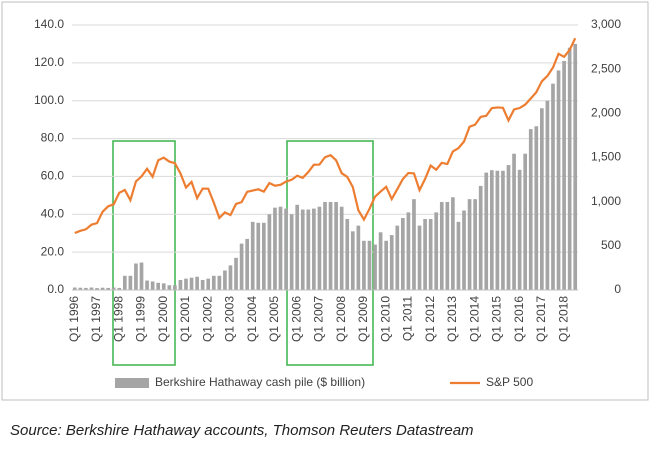 Image resolution: width=652 pixels, height=451 pixels. I want to click on legend-label: S&P 500, so click(509, 382).